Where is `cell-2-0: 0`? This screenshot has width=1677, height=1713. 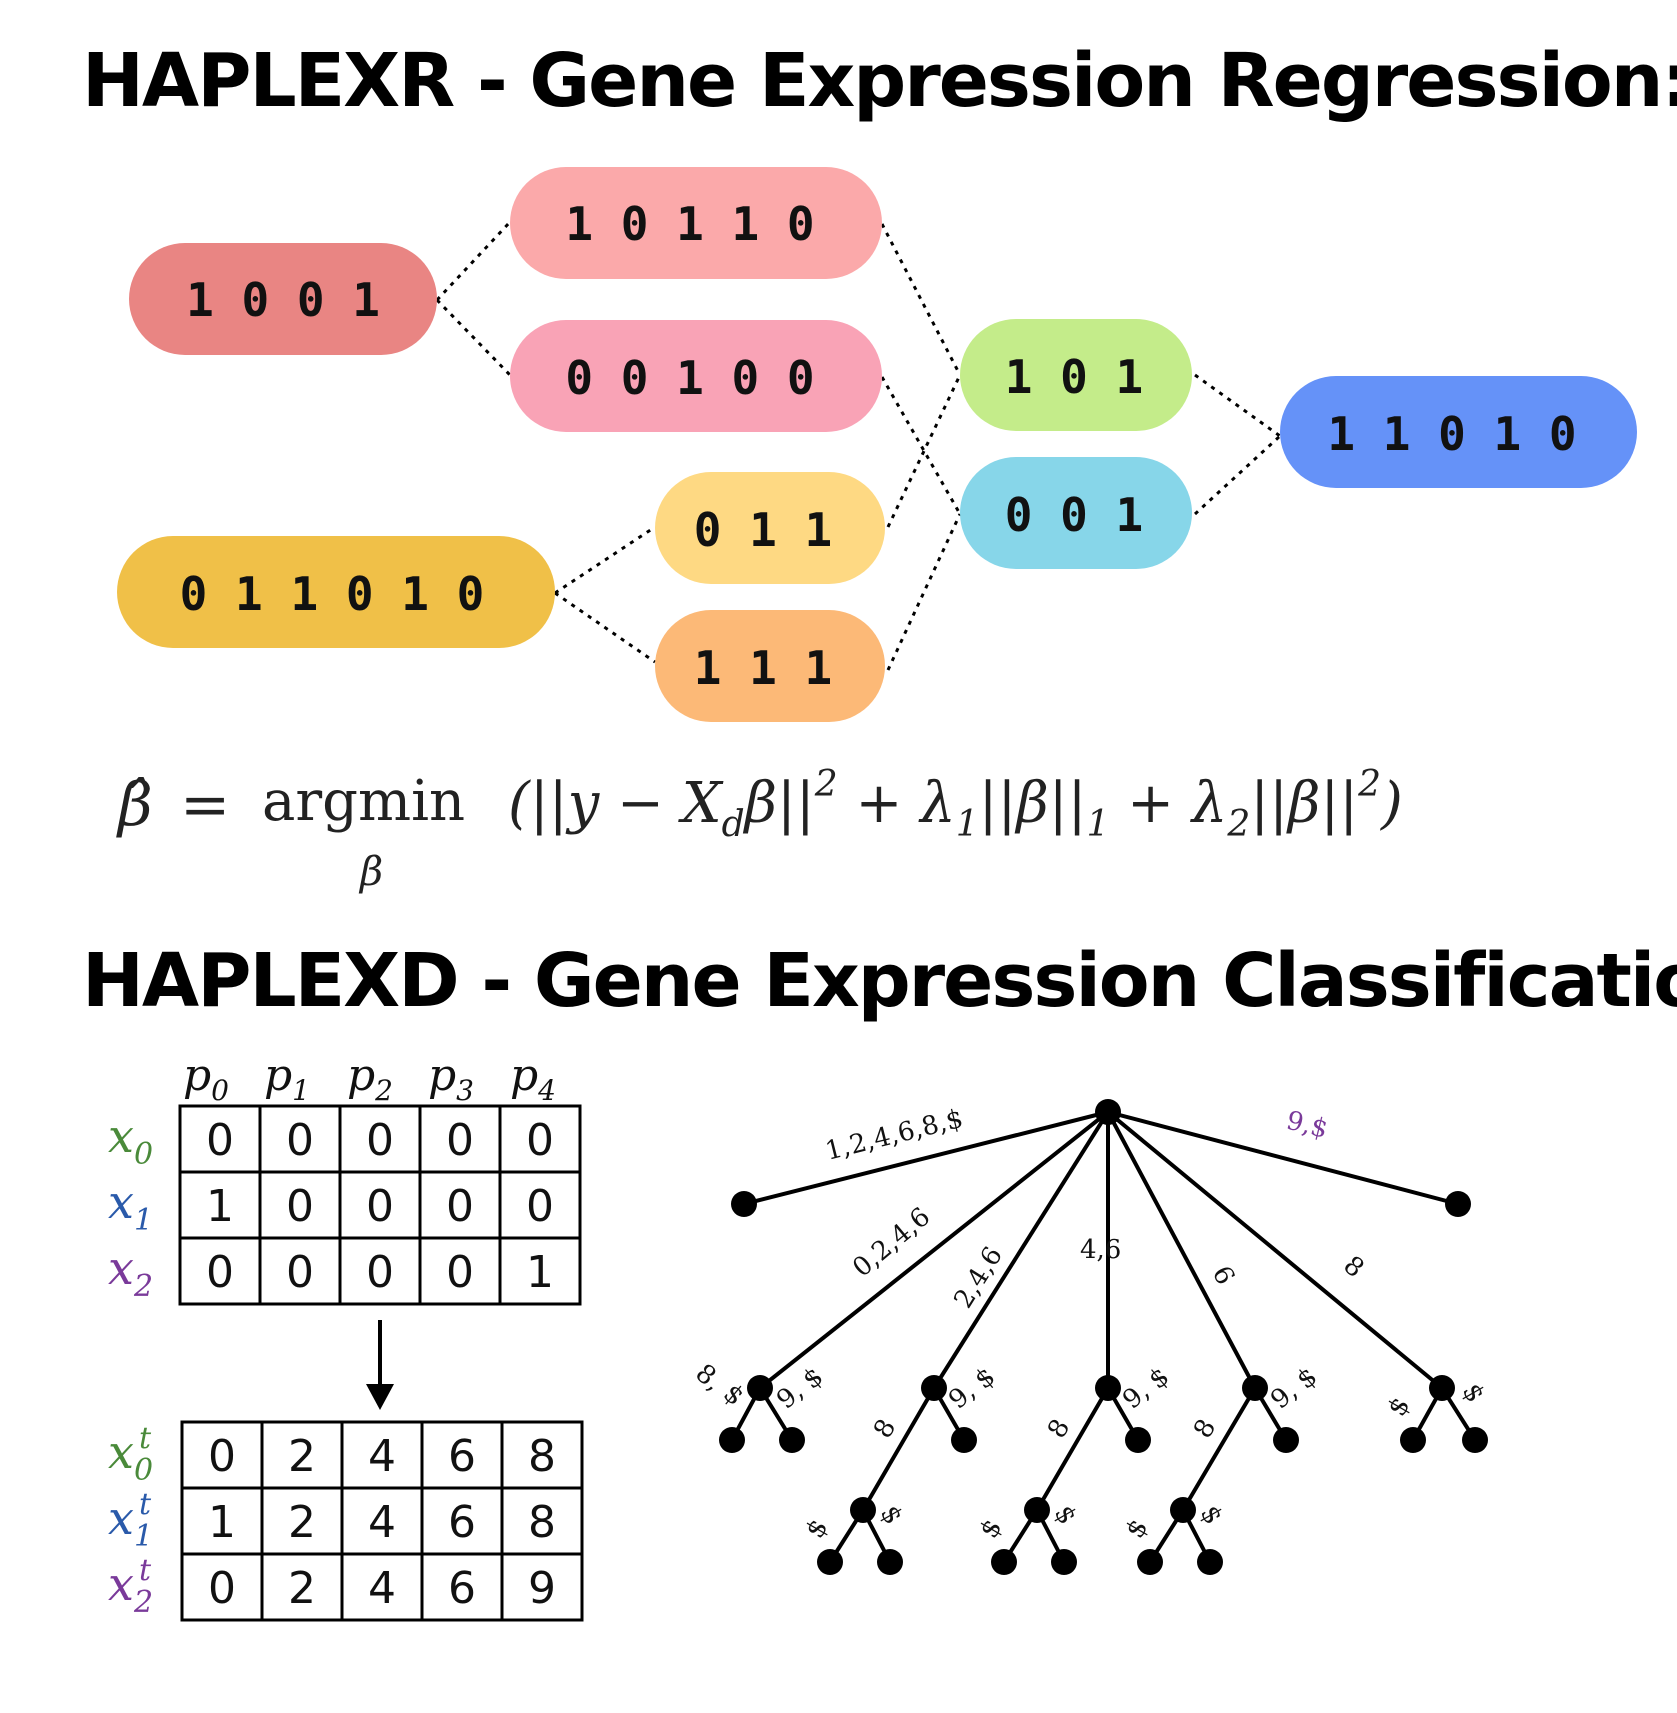
cell-2-0: 0 is located at coordinates (220, 1272).